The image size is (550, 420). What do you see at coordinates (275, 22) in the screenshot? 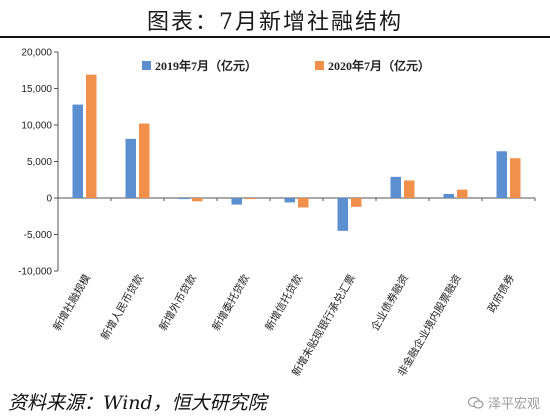
I see `page-title: 图表：7月新增社融结构` at bounding box center [275, 22].